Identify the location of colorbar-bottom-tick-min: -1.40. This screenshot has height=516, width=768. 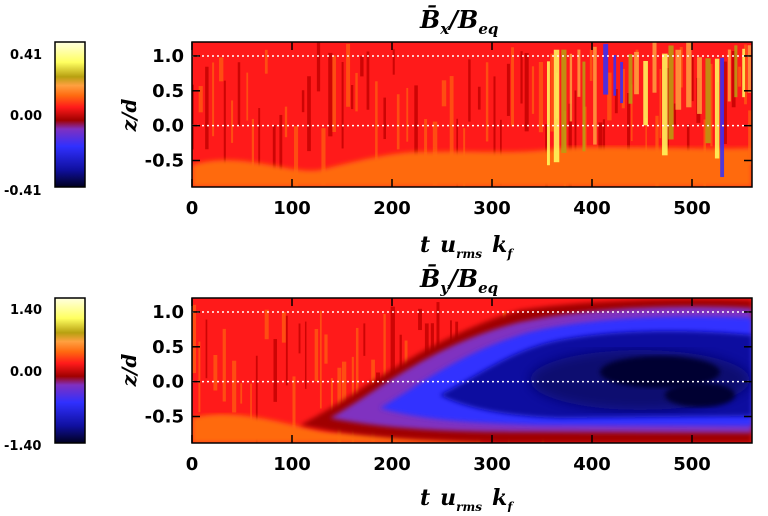
(22, 446).